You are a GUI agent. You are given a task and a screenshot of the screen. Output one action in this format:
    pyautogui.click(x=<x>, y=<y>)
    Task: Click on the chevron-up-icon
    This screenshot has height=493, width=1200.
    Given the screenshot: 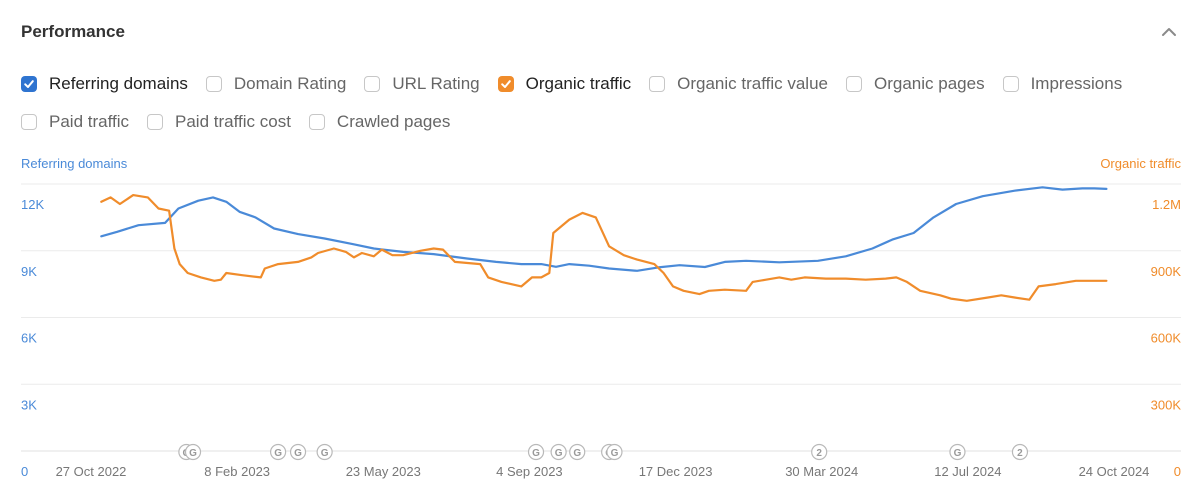 What is the action you would take?
    pyautogui.click(x=1169, y=32)
    